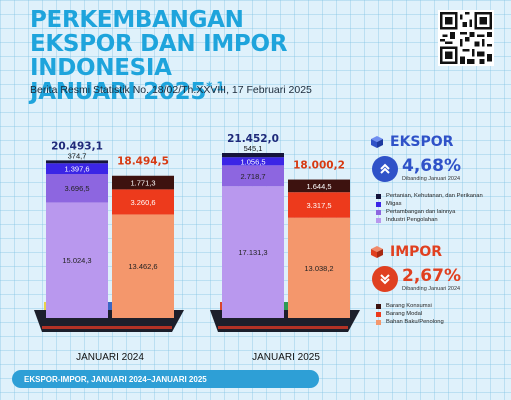 The width and height of the screenshot is (511, 400). I want to click on legend-label: Barang Konsumsi, so click(409, 306).